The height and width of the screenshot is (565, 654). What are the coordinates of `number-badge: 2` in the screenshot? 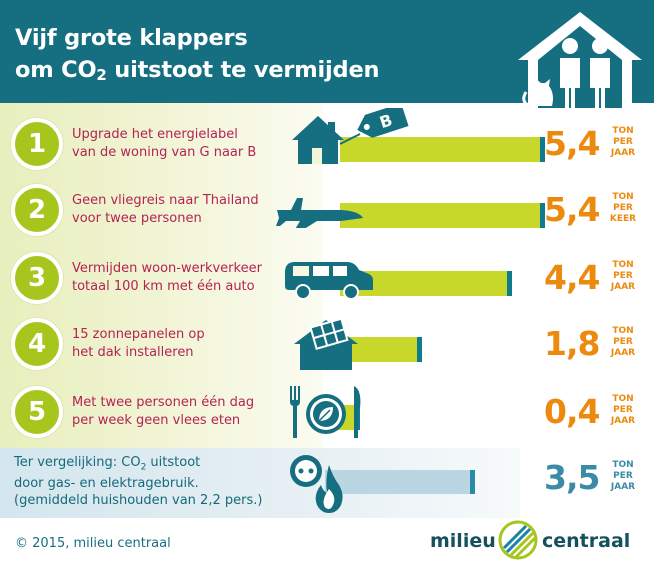 It's located at (37, 210).